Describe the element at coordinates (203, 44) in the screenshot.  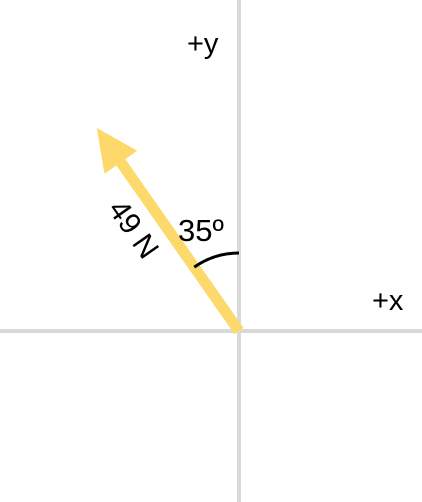
I see `y-axis-label: +y` at that location.